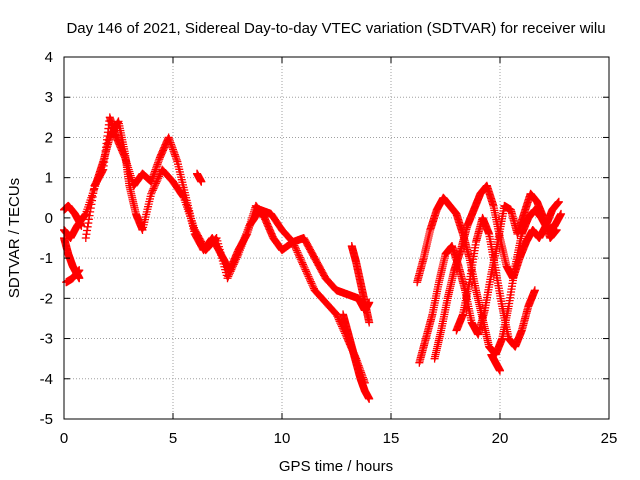  I want to click on y-tick-label: -3, so click(46, 339).